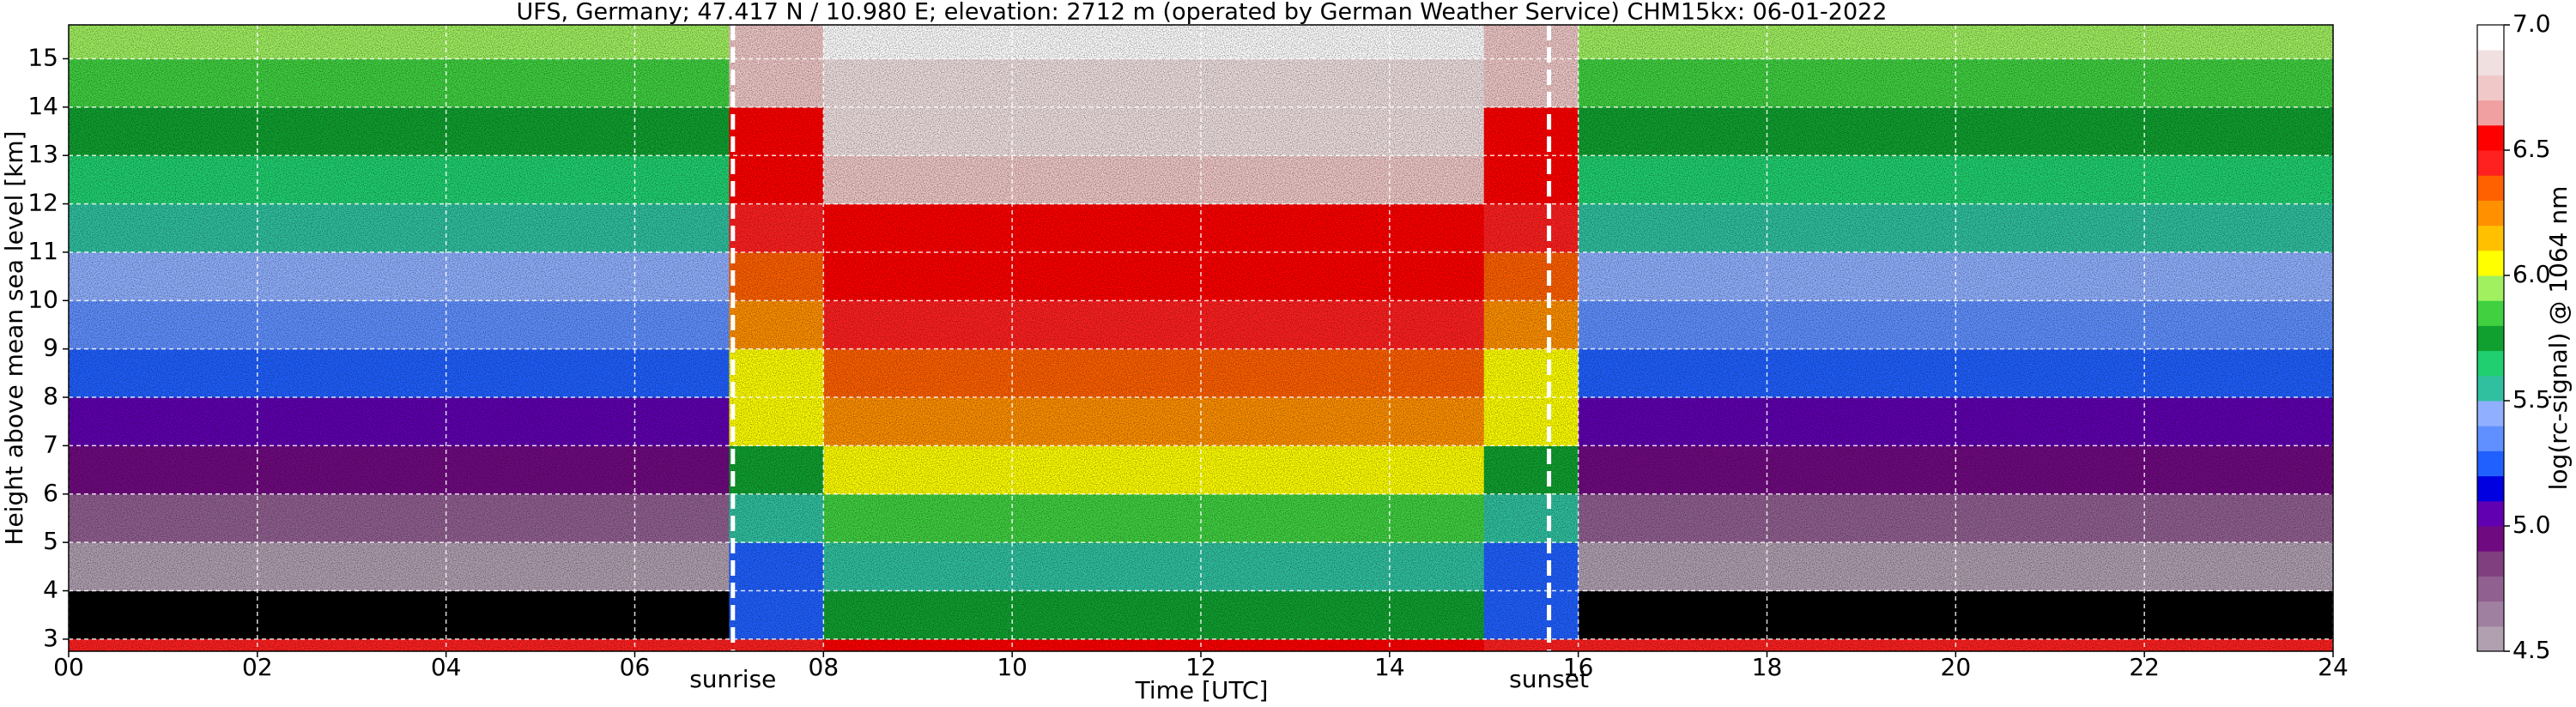 The width and height of the screenshot is (2576, 707). Describe the element at coordinates (1767, 667) in the screenshot. I see `x-tick-label: 18` at that location.